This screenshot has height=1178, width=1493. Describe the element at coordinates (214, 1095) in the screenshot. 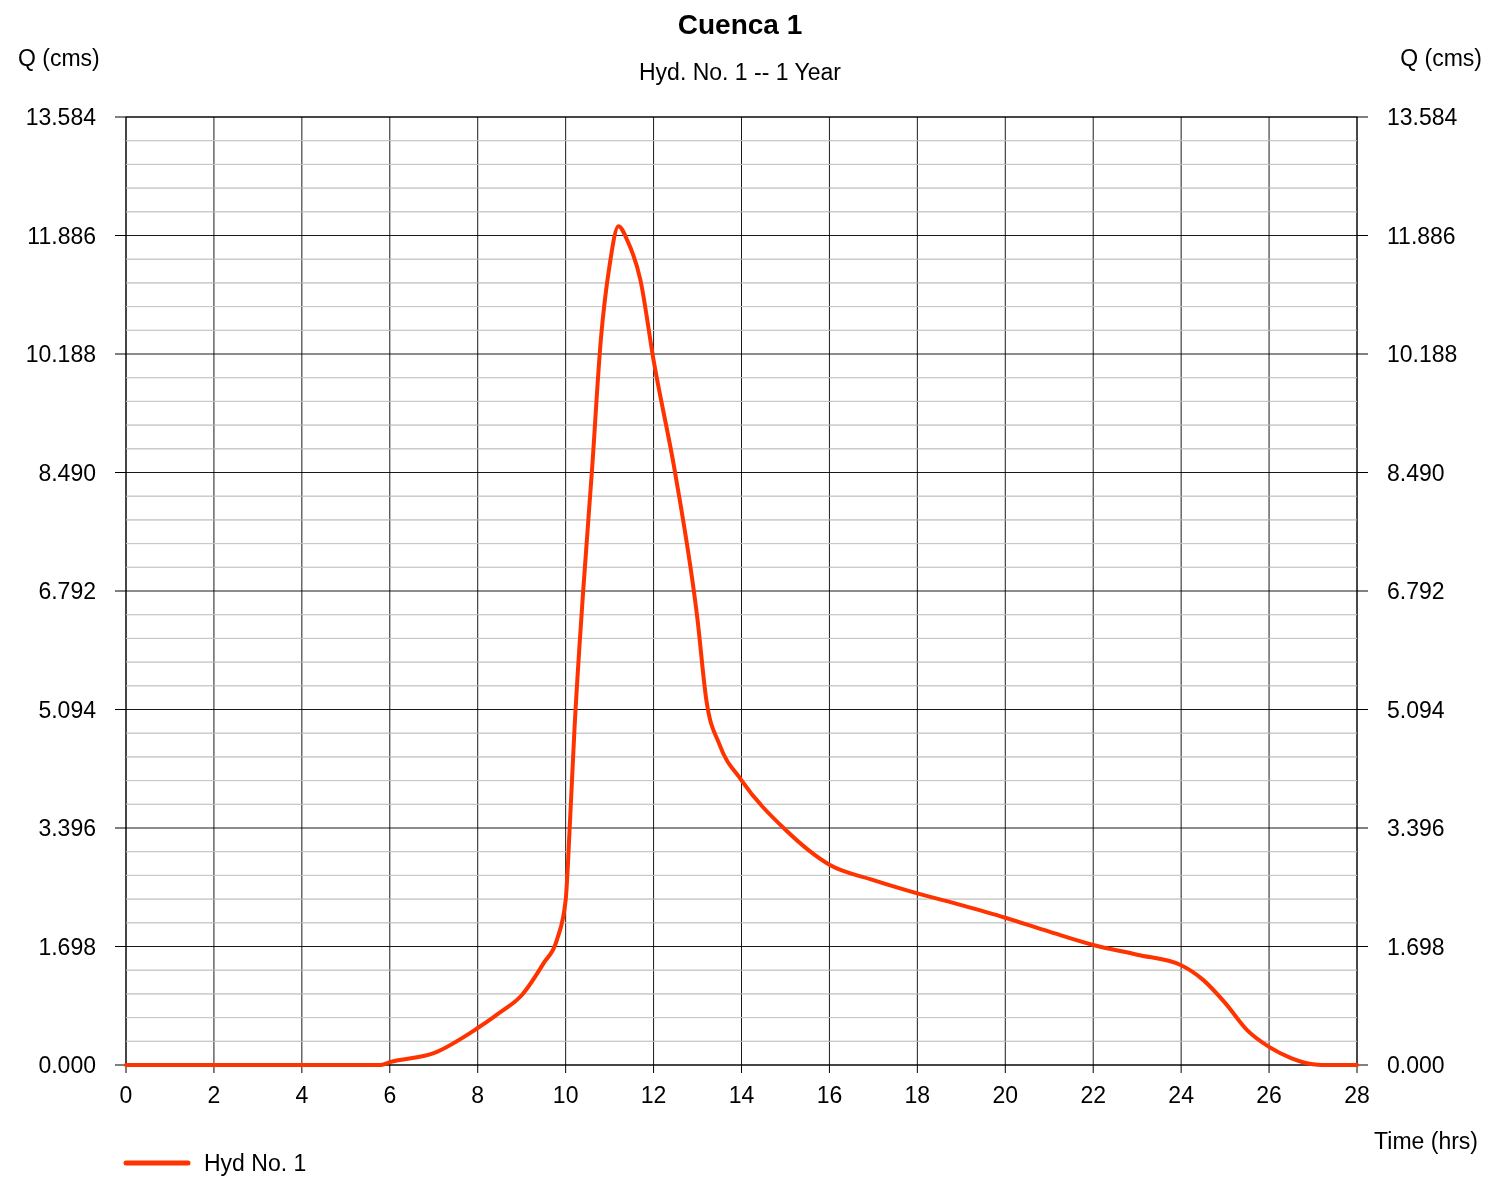

I see `x-tick-label: 2` at that location.